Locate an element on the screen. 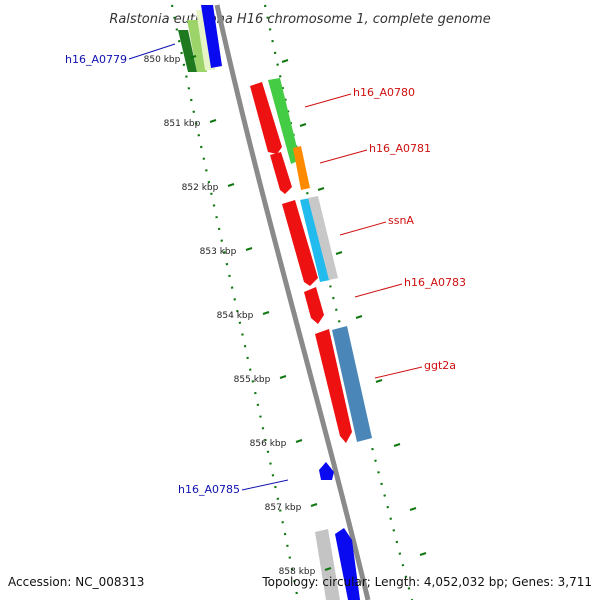 This screenshot has height=600, width=600. kbp-tick-label: 855 kbp is located at coordinates (252, 380).